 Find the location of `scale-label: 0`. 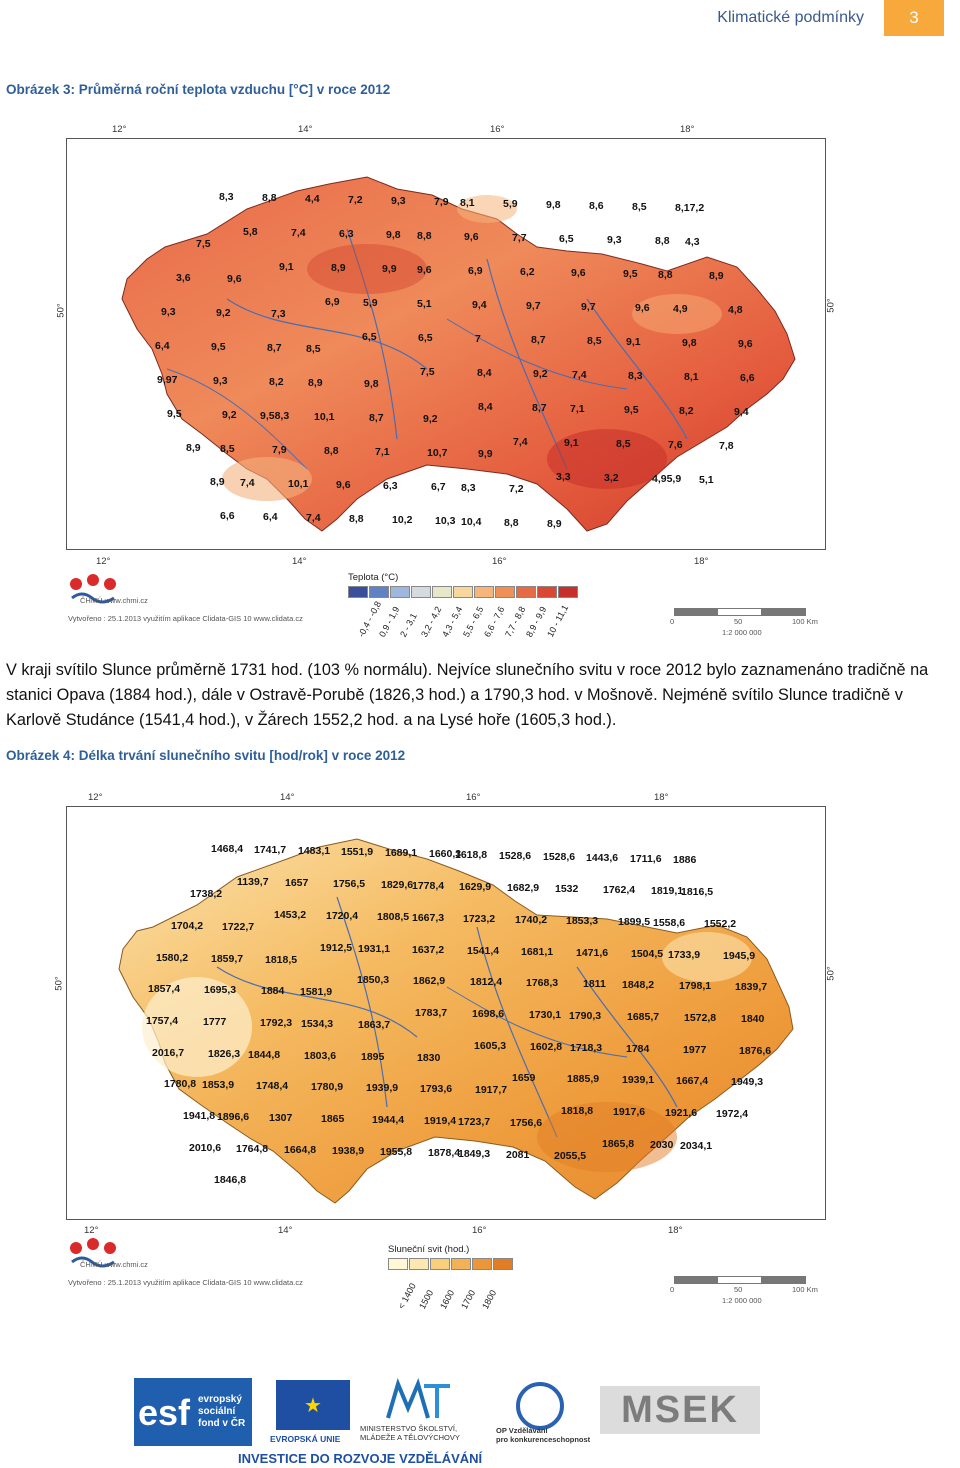

scale-label: 0 is located at coordinates (672, 621).